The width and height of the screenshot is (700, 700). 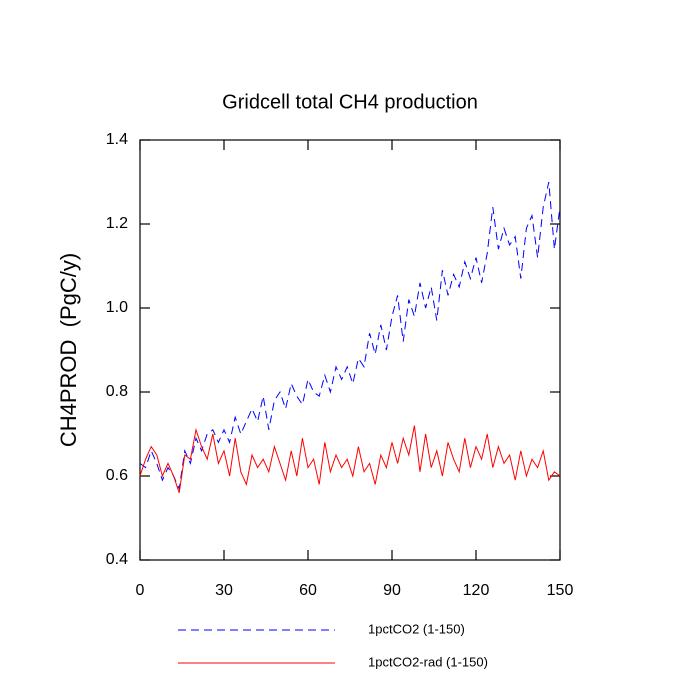 What do you see at coordinates (308, 590) in the screenshot?
I see `x-tick-label: 60` at bounding box center [308, 590].